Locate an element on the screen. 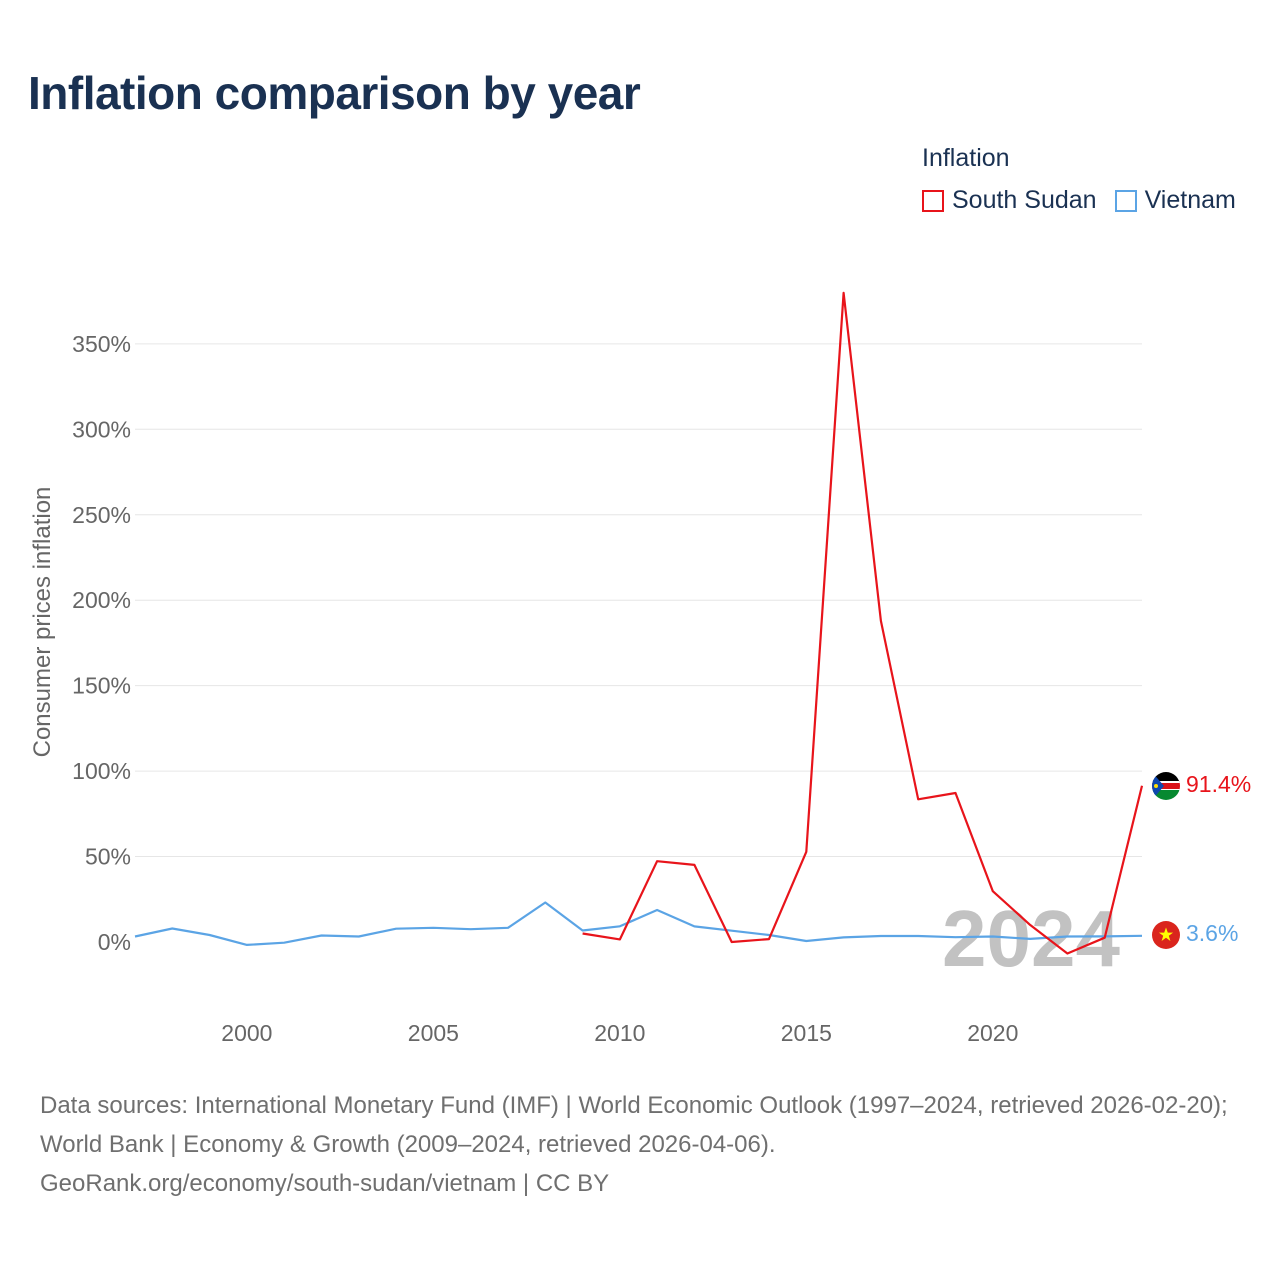 Image resolution: width=1280 pixels, height=1280 pixels. y-tick-label: 200% is located at coordinates (101, 600).